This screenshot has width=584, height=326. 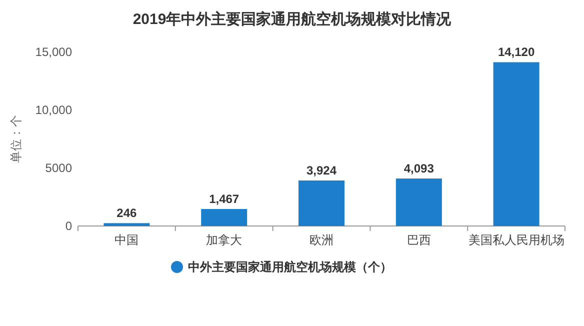 What do you see at coordinates (419, 169) in the screenshot?
I see `text: 4,093` at bounding box center [419, 169].